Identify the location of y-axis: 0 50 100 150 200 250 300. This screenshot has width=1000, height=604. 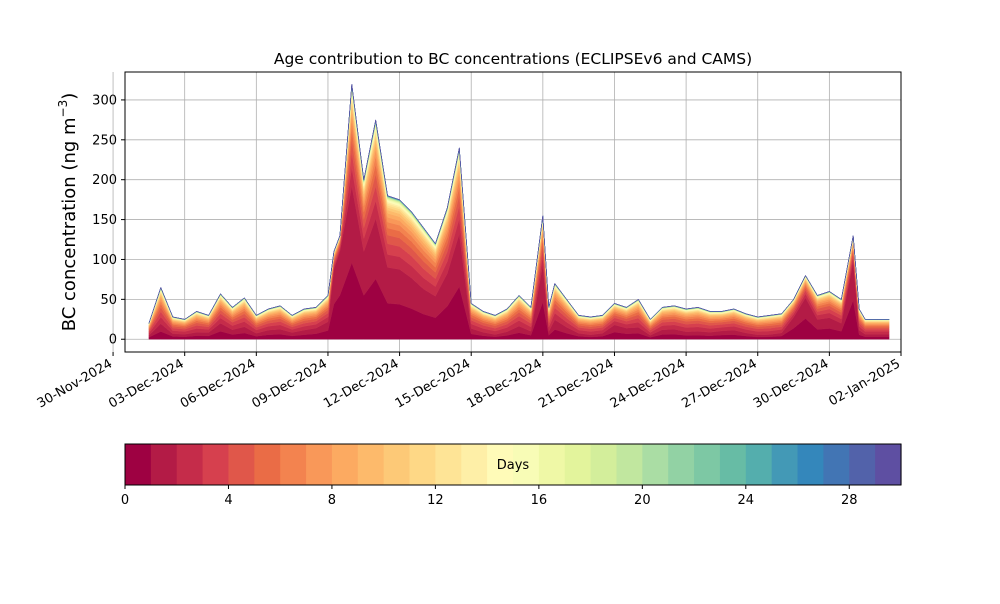
(108, 220).